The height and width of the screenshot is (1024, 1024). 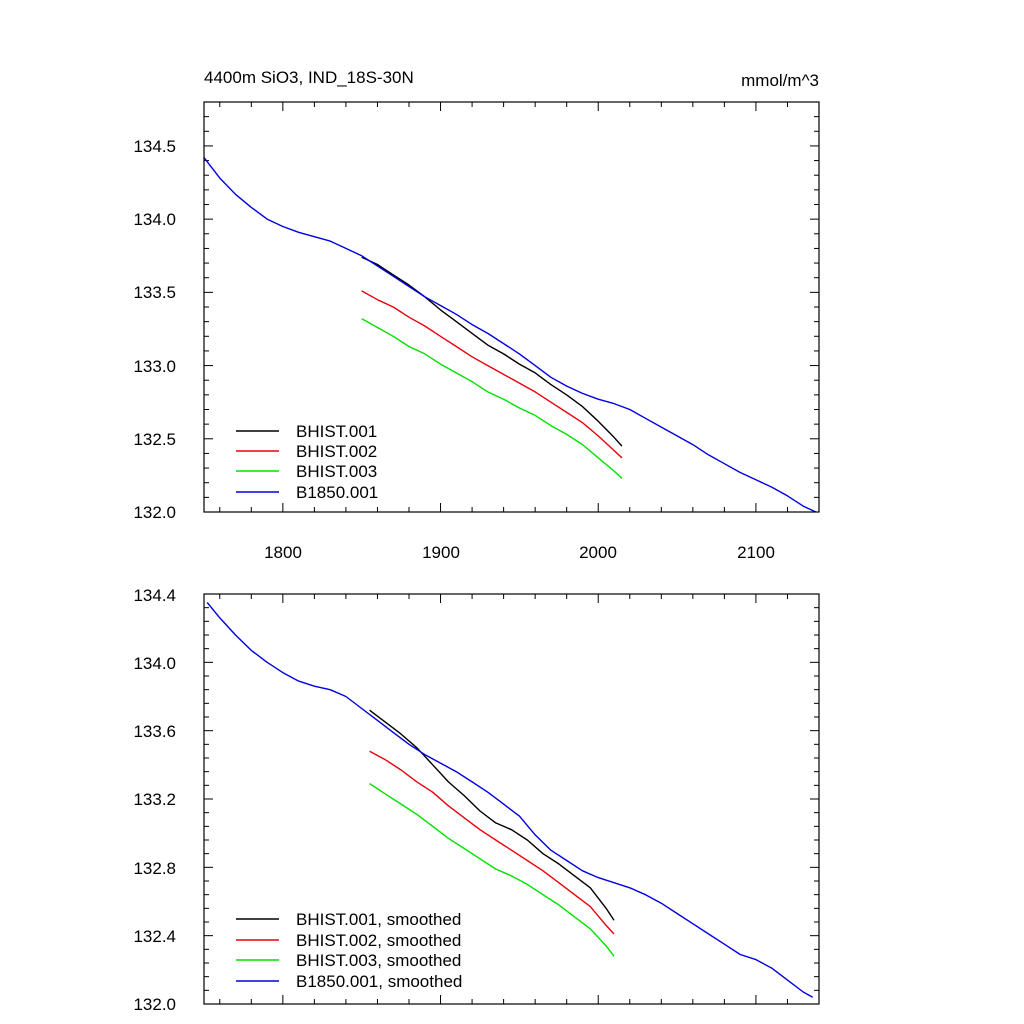 I want to click on top-y-tick-label-132-0: 132.0, so click(x=154, y=512).